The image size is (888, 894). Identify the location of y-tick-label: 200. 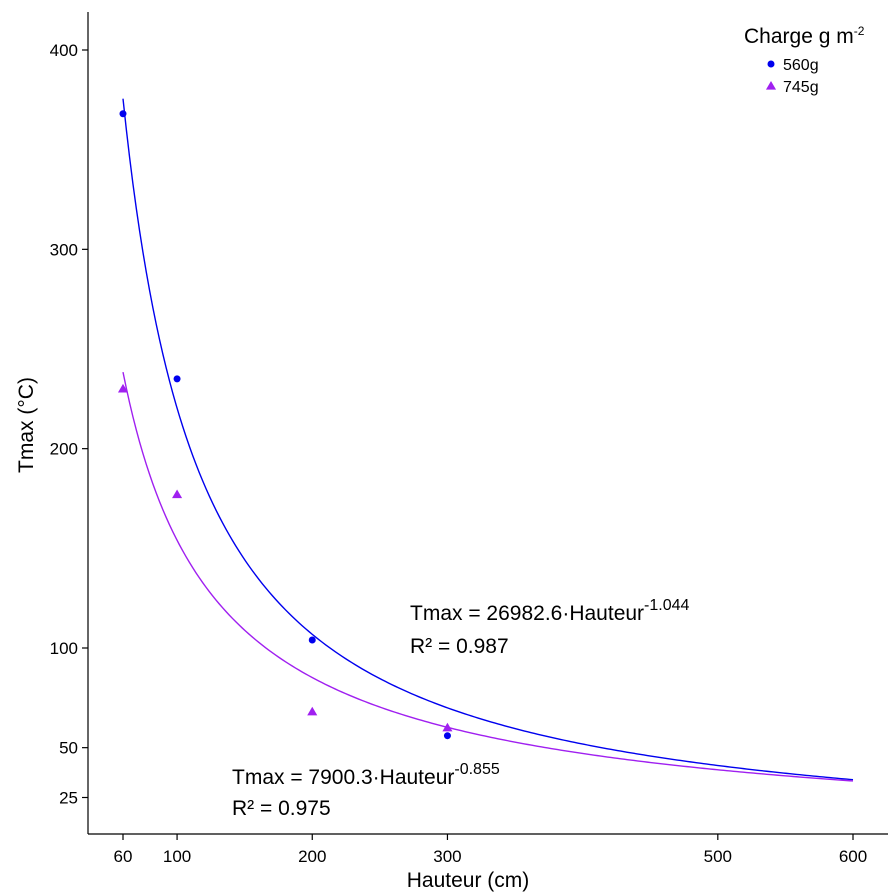
(64, 449).